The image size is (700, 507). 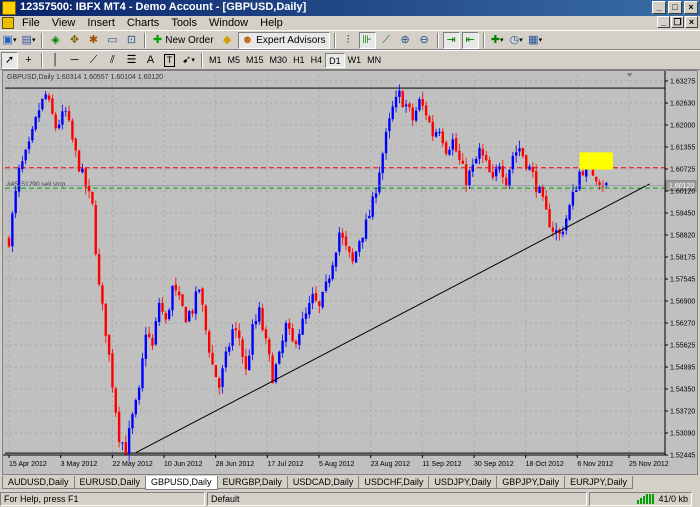 What do you see at coordinates (663, 22) in the screenshot?
I see `child-minimize-icon: _` at bounding box center [663, 22].